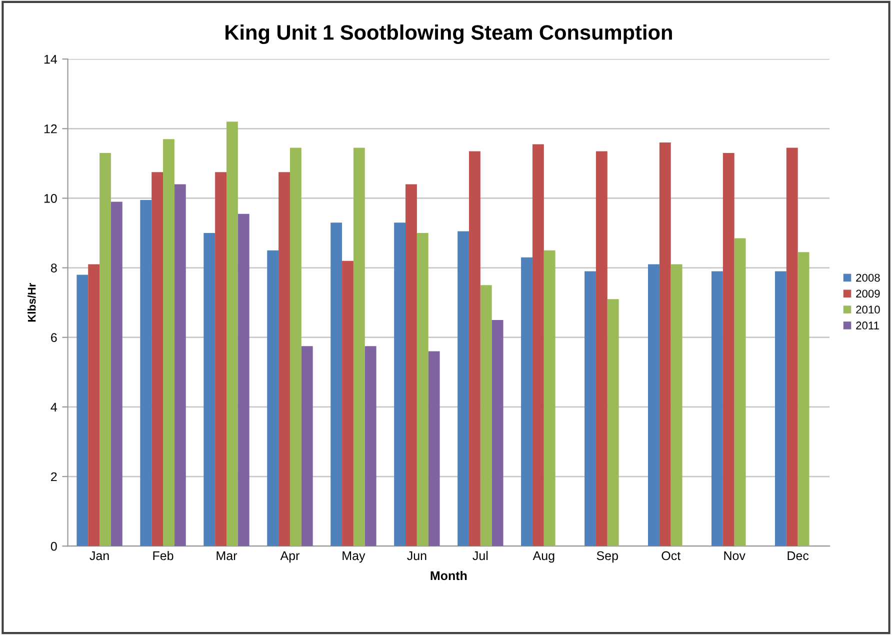 The image size is (892, 635). Describe the element at coordinates (543, 557) in the screenshot. I see `x-tick-label: Aug` at that location.